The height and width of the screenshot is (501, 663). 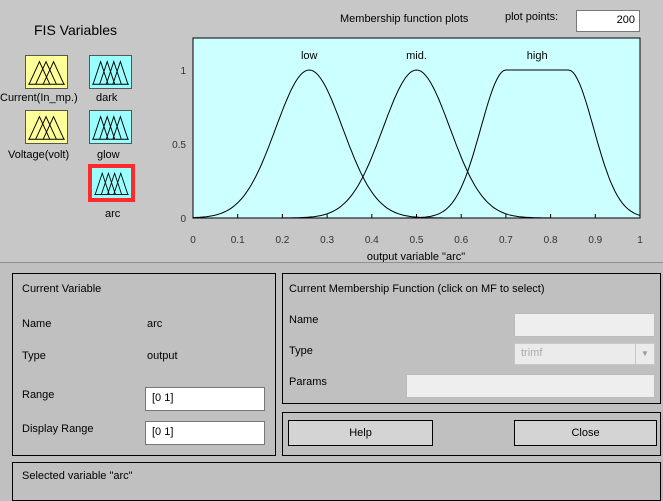 I want to click on x-tick-label: 0.1, so click(x=238, y=240).